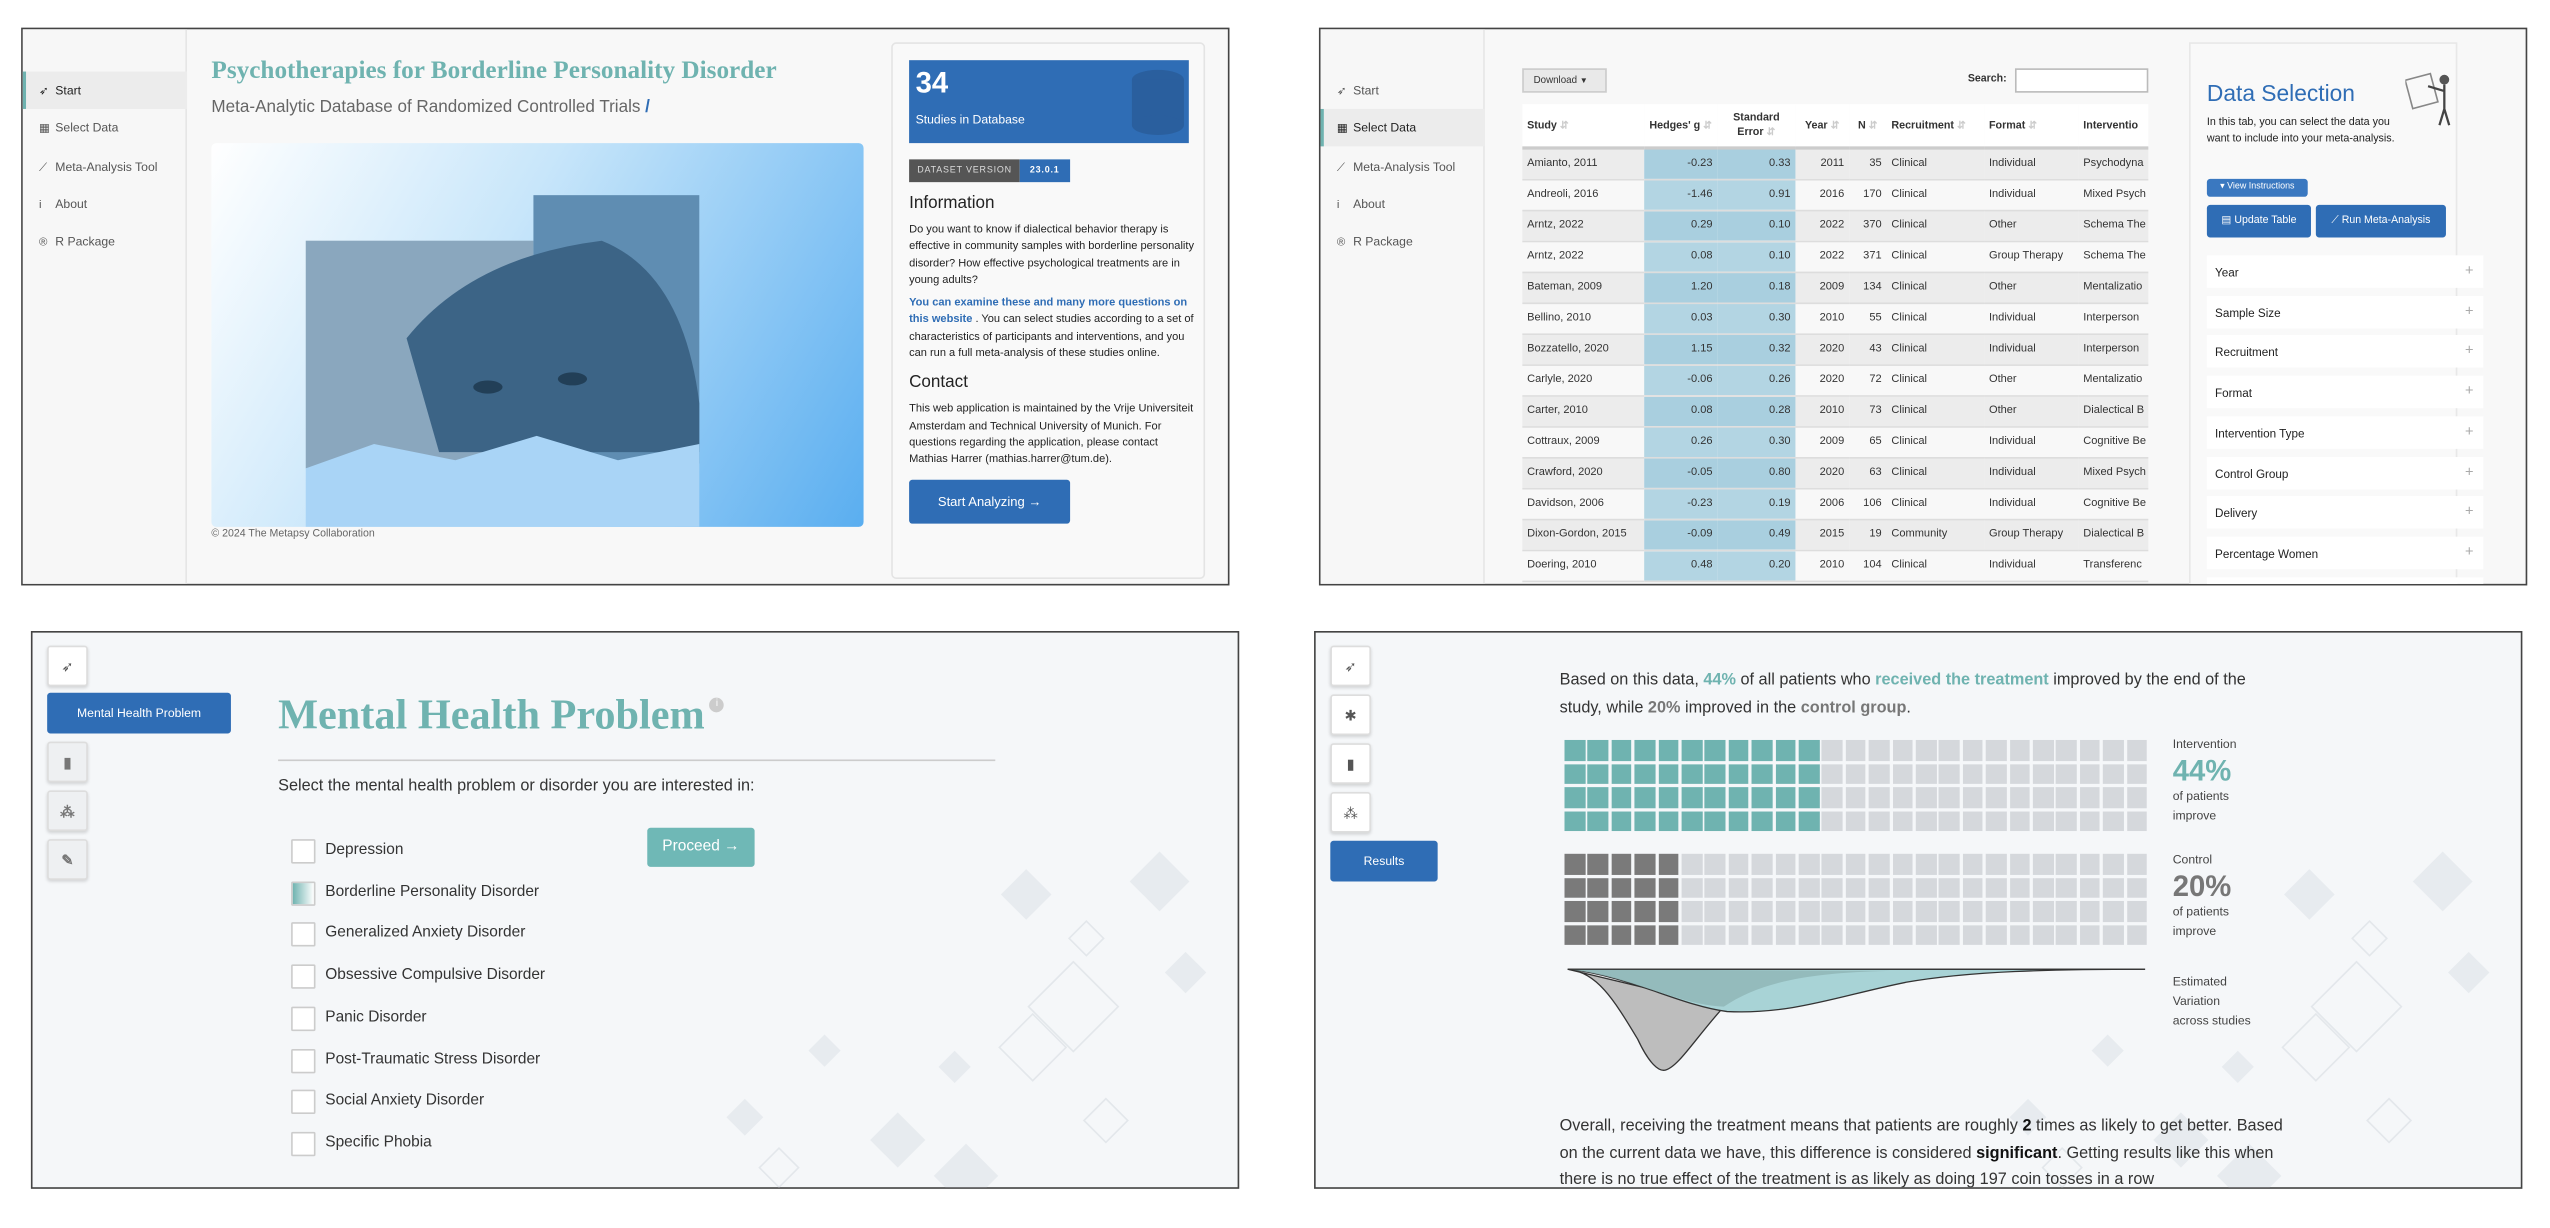  What do you see at coordinates (303, 1060) in the screenshot?
I see `checkbox-post-traumatic-stress-disorder` at bounding box center [303, 1060].